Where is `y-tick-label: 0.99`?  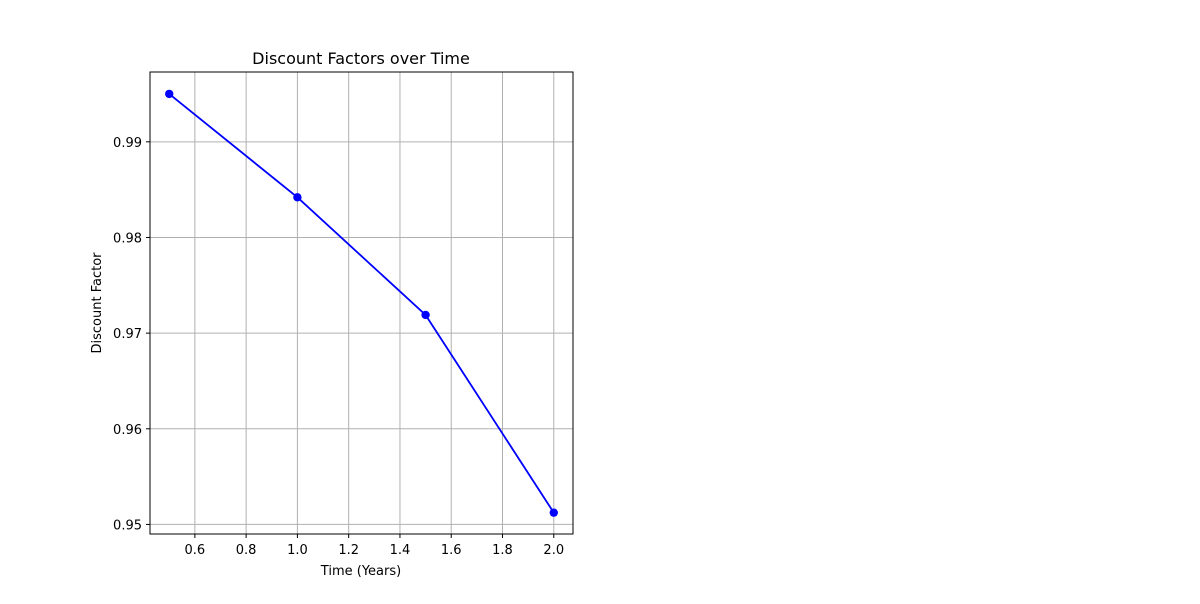
y-tick-label: 0.99 is located at coordinates (127, 143).